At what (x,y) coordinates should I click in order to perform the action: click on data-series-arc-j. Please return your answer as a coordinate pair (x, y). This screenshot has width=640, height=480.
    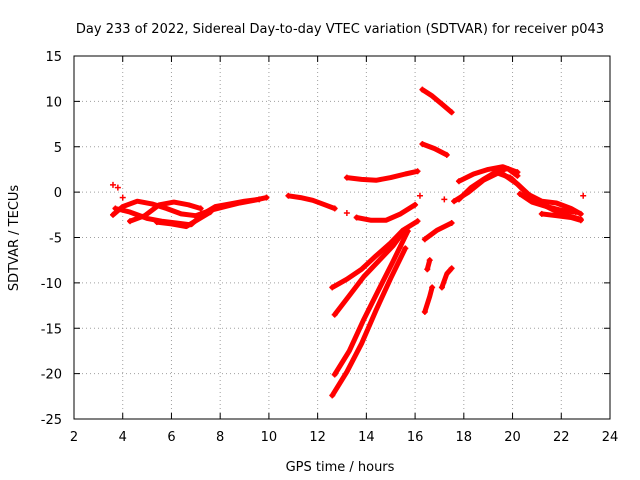
    Looking at the image, I should click on (368, 321).